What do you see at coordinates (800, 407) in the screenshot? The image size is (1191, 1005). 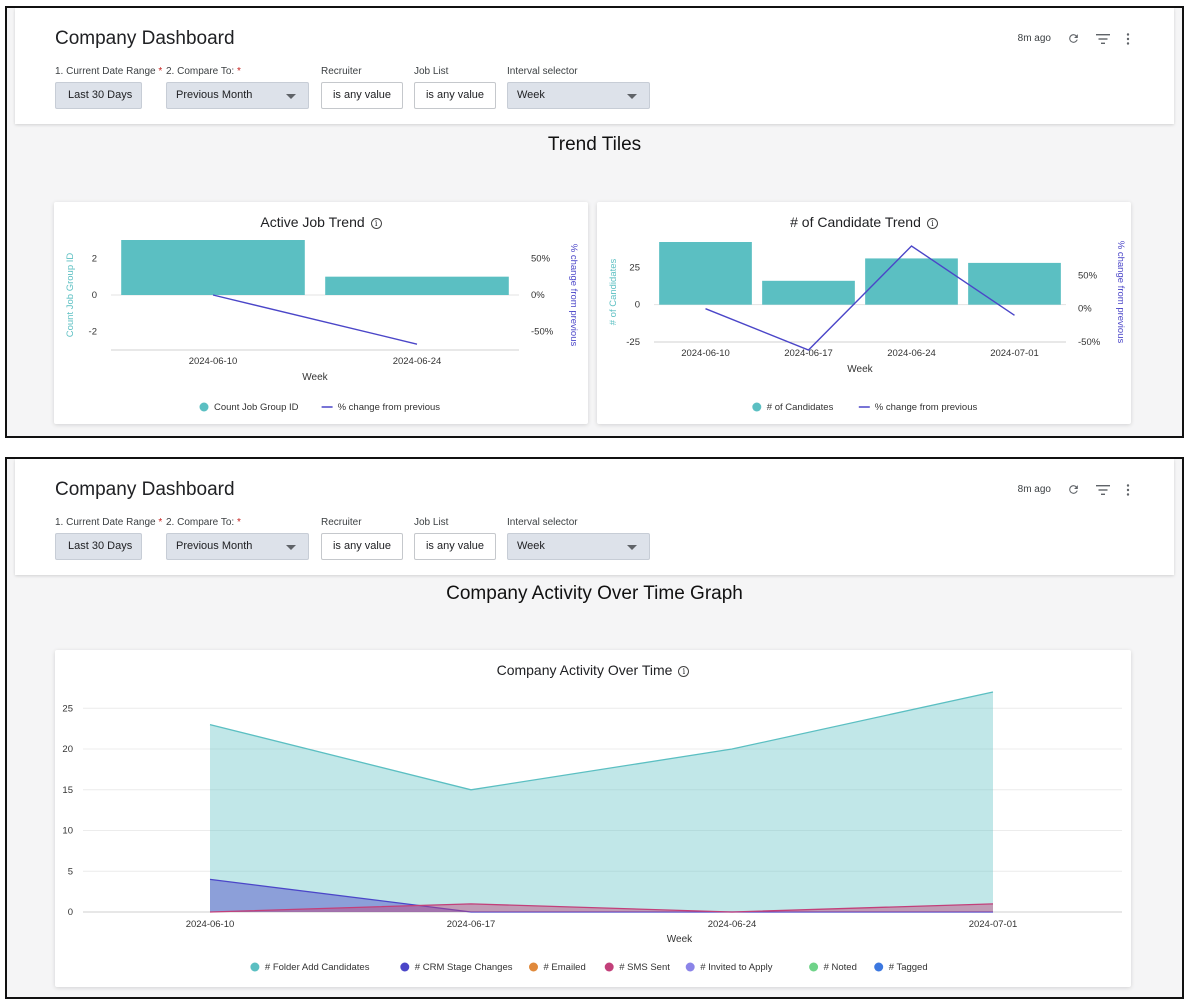 I see `legend-label: # of Candidates` at bounding box center [800, 407].